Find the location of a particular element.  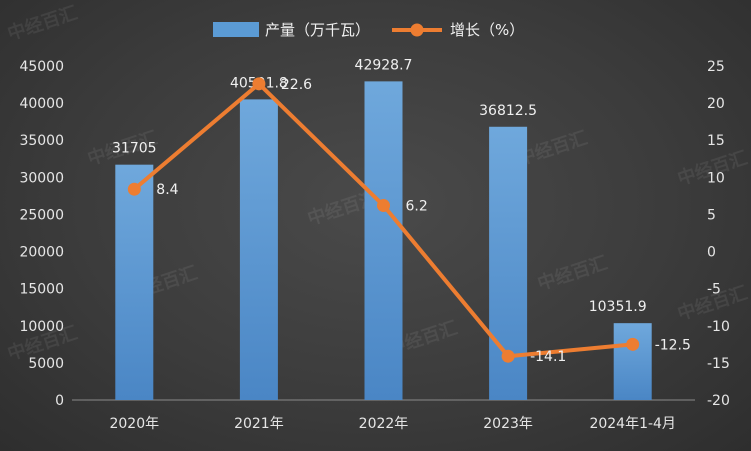

y-right-tick-label: 5 is located at coordinates (711, 215).